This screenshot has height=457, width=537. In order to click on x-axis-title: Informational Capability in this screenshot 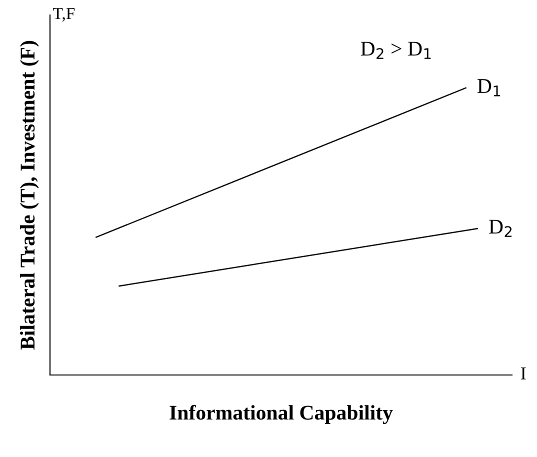, I will do `click(281, 414)`.